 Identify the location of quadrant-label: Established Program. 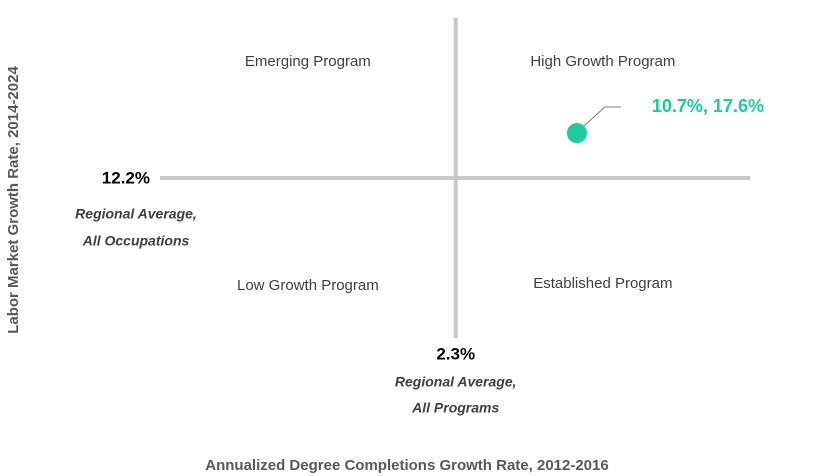
(602, 283).